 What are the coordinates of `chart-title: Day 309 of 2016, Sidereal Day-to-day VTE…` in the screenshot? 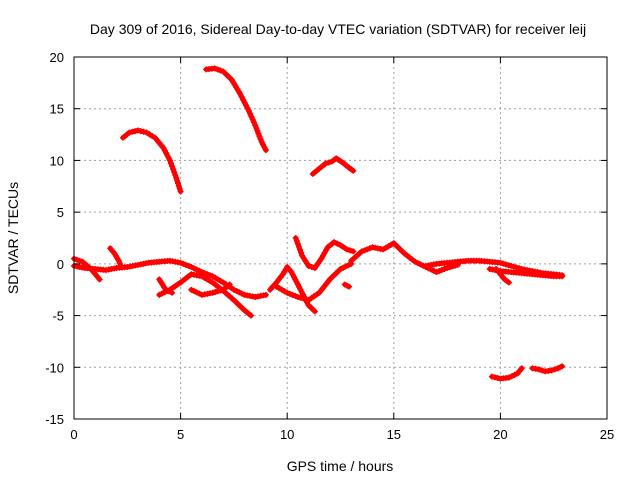 It's located at (338, 29).